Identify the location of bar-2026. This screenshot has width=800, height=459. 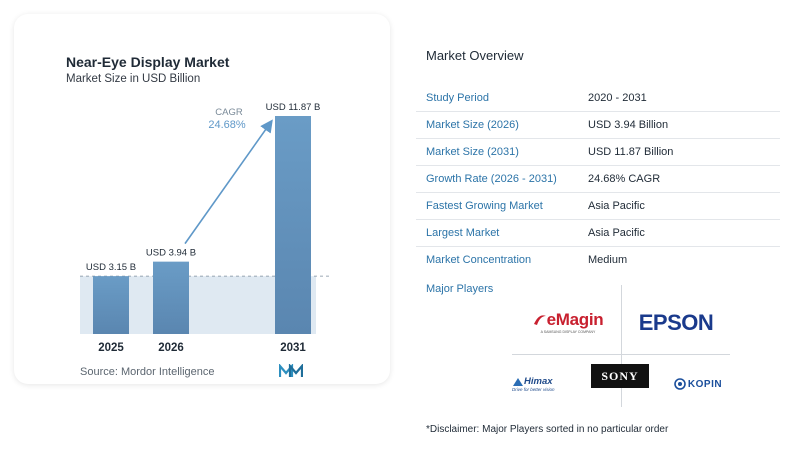
(171, 297).